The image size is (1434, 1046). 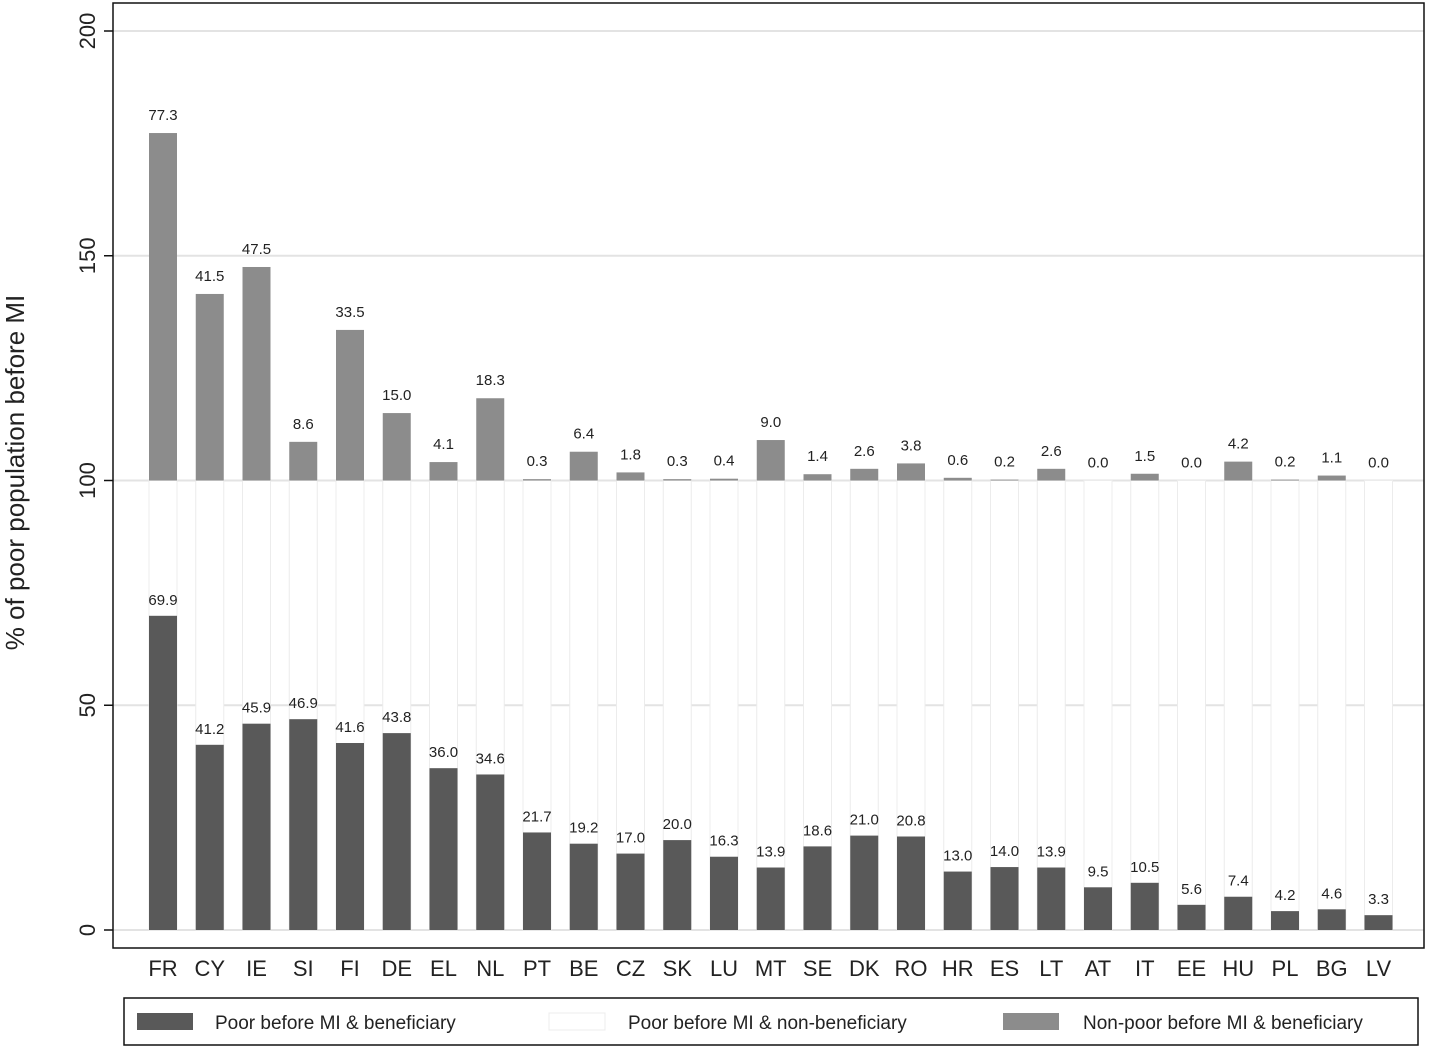 I want to click on bar-non-beneficiary-IT, so click(x=1145, y=705).